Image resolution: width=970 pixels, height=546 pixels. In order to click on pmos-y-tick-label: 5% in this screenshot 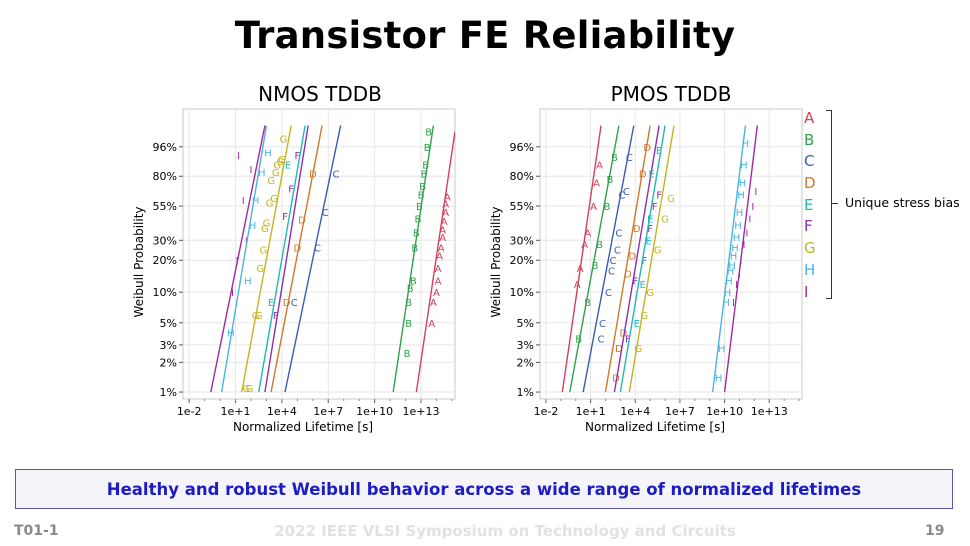, I will do `click(525, 323)`.